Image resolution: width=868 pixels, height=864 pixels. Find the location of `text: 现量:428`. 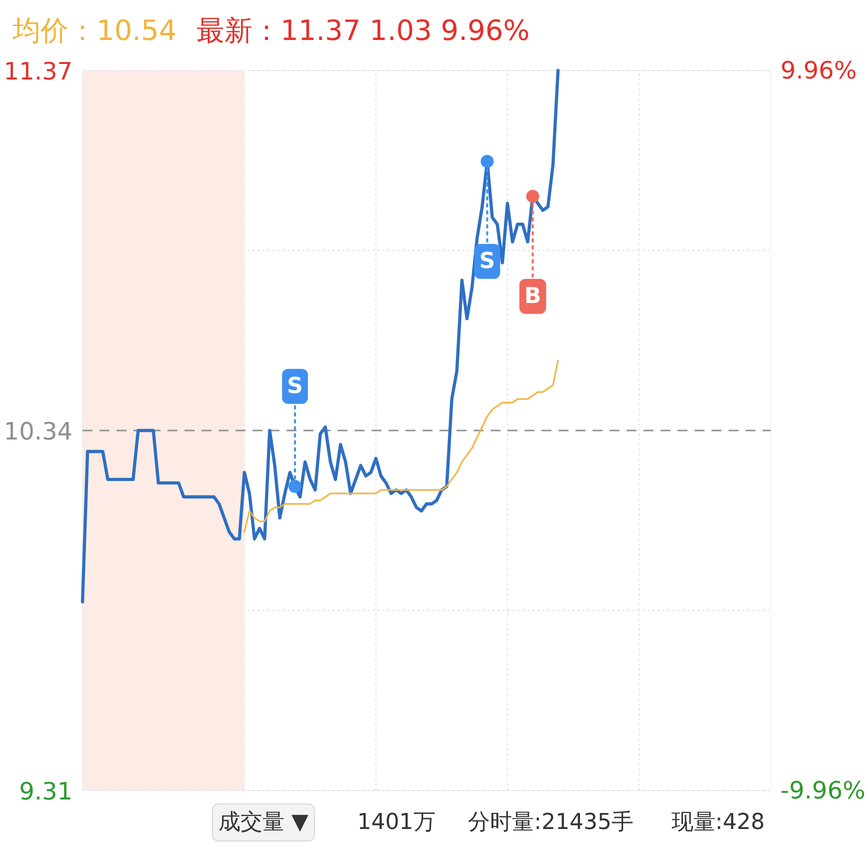

text: 现量:428 is located at coordinates (718, 822).